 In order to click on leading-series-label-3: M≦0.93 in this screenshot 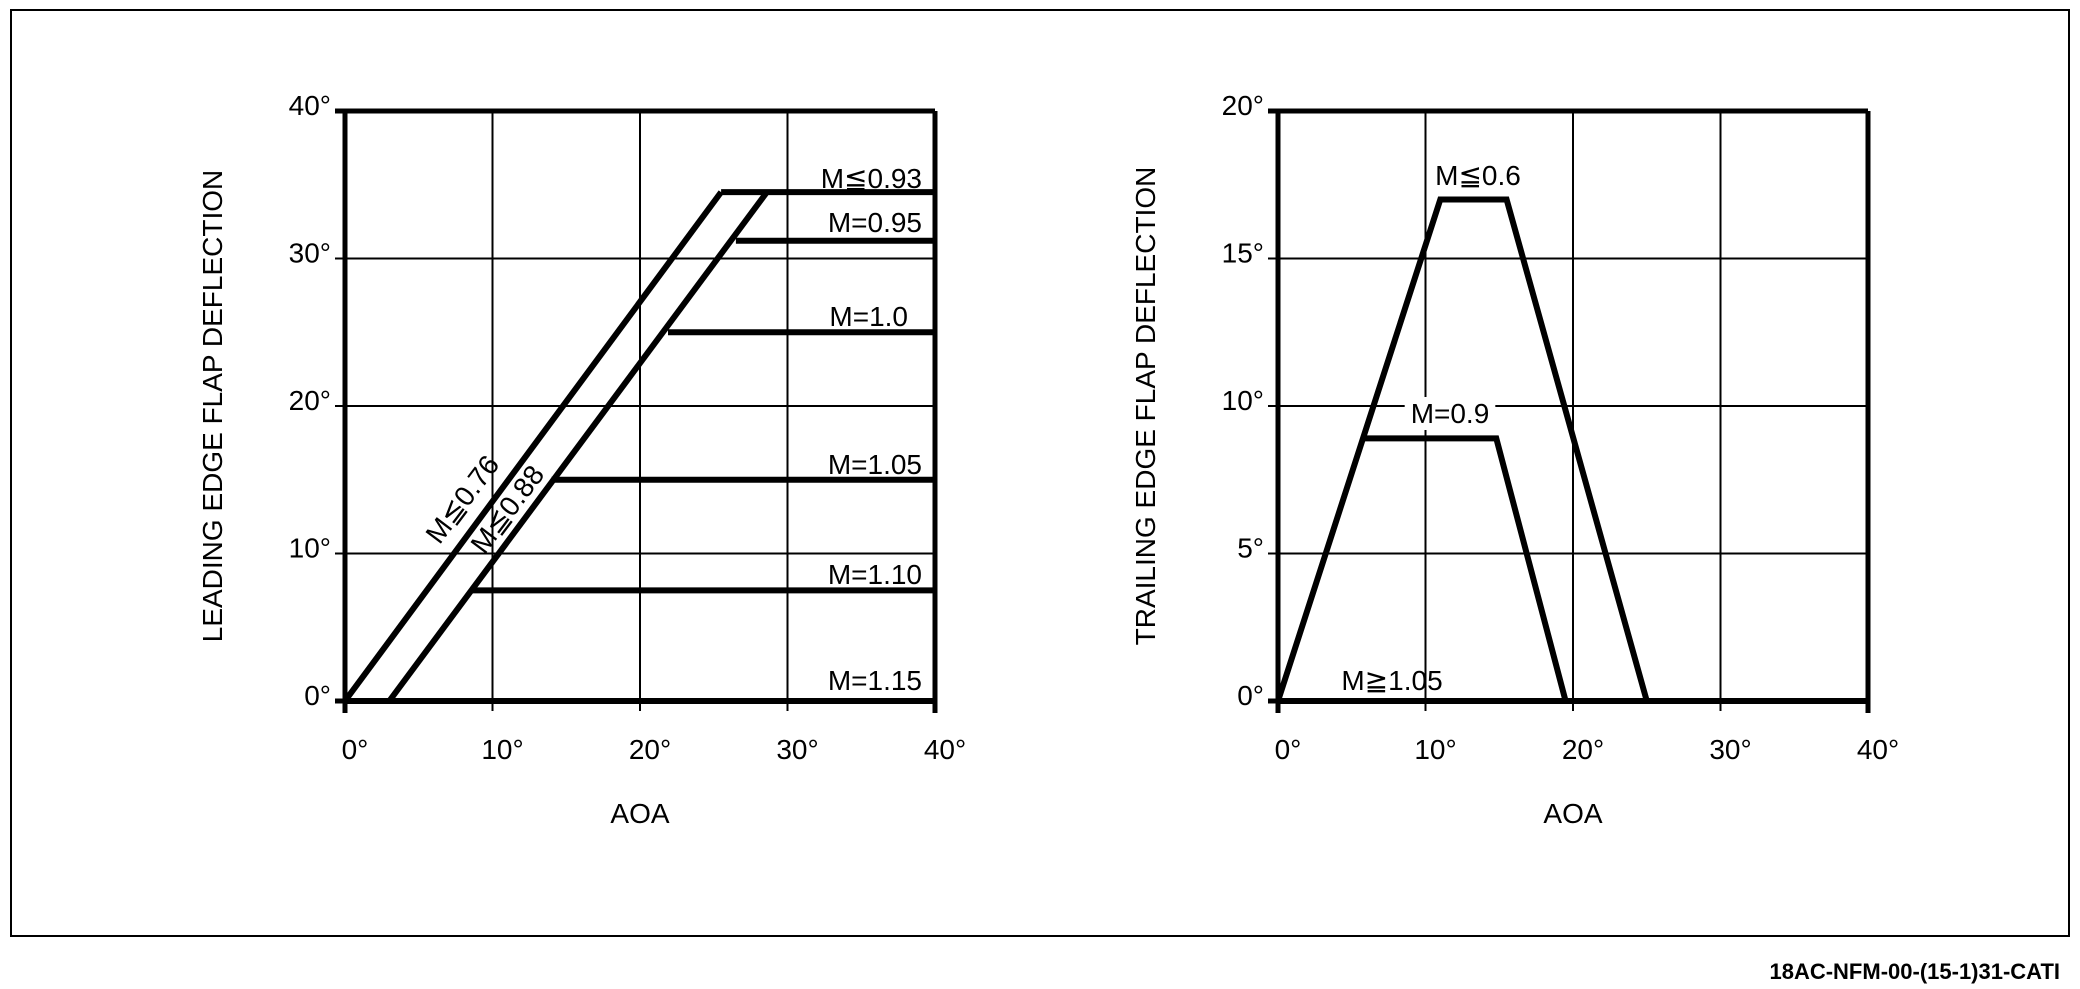, I will do `click(871, 178)`.